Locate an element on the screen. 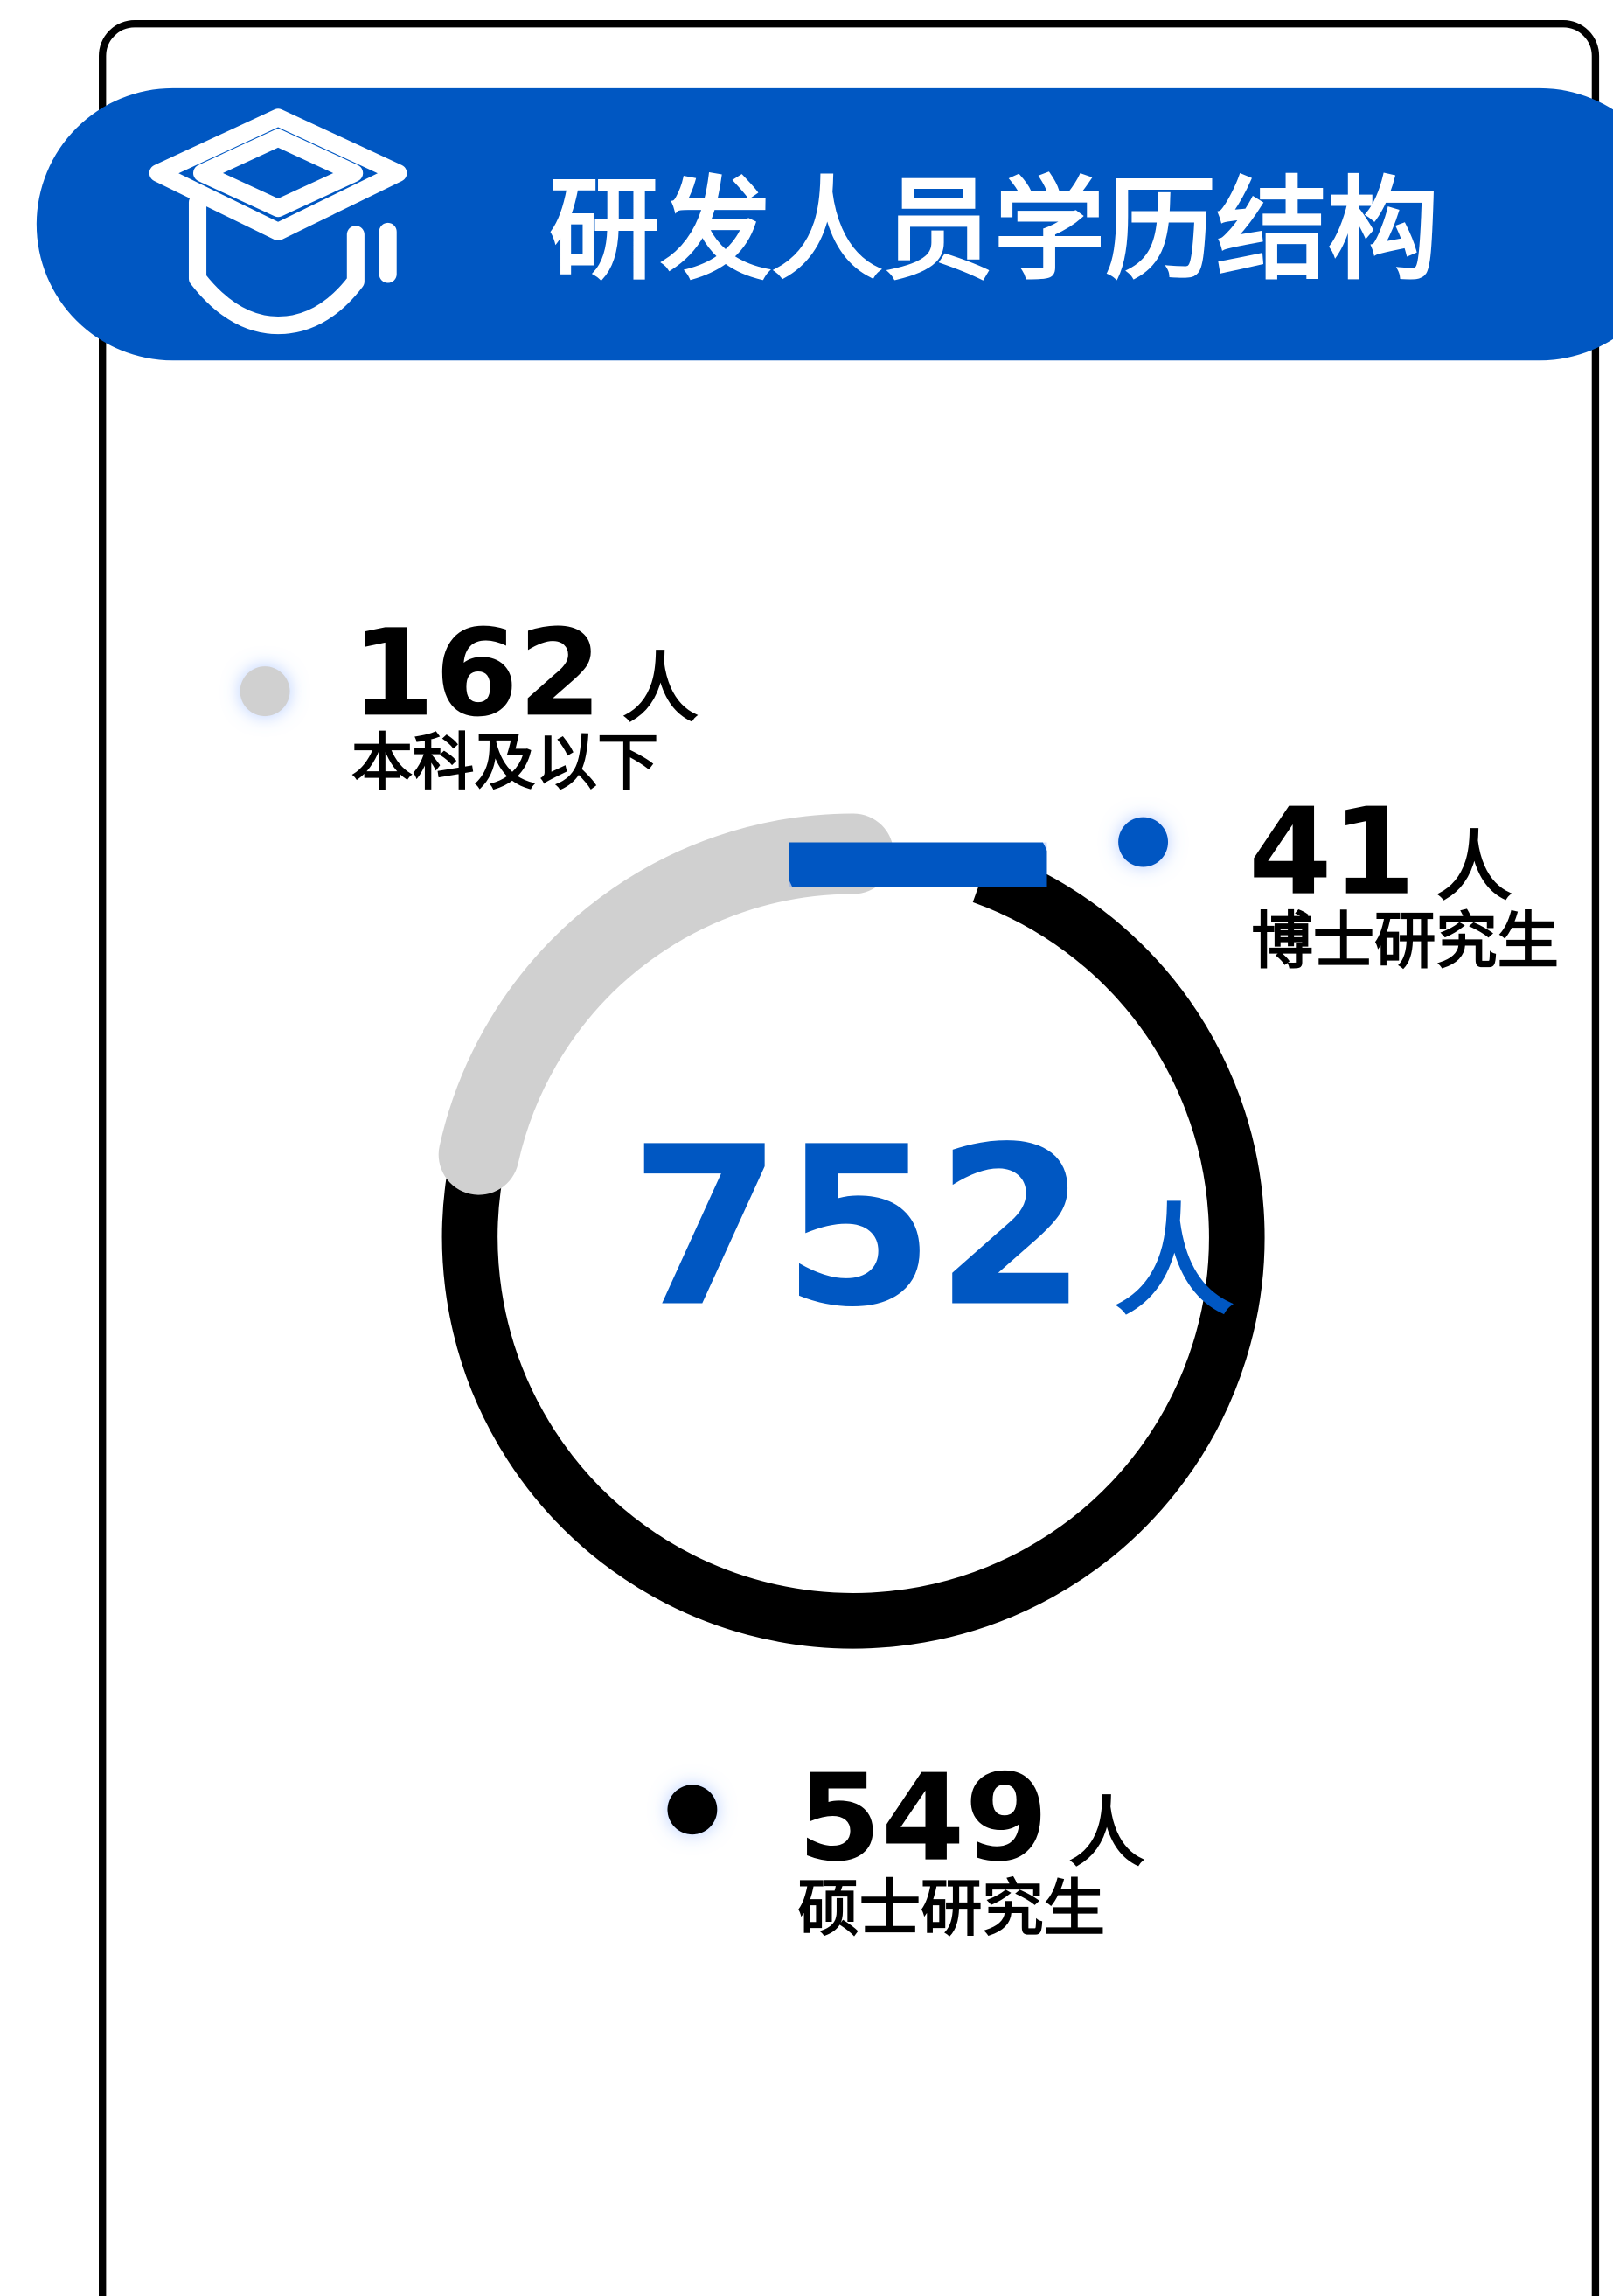 The height and width of the screenshot is (2296, 1613). legend-value-group: 162 人 is located at coordinates (525, 673).